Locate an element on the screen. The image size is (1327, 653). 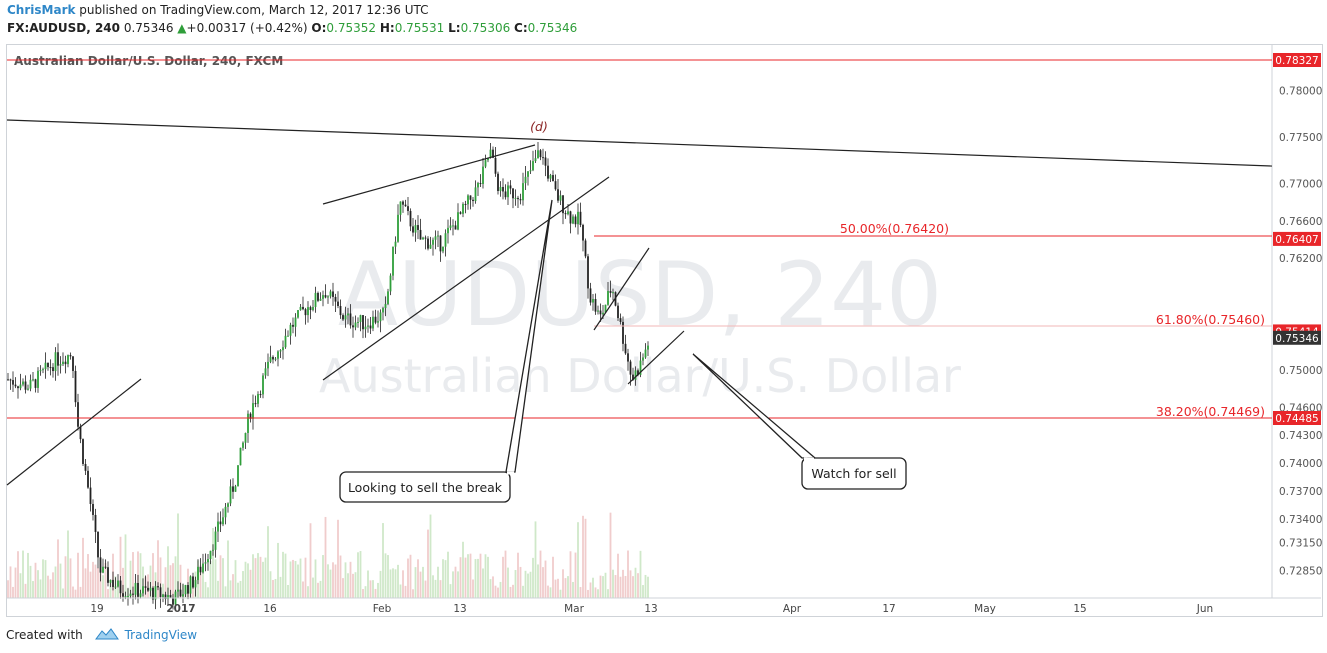
open-label: O: is located at coordinates (319, 28).